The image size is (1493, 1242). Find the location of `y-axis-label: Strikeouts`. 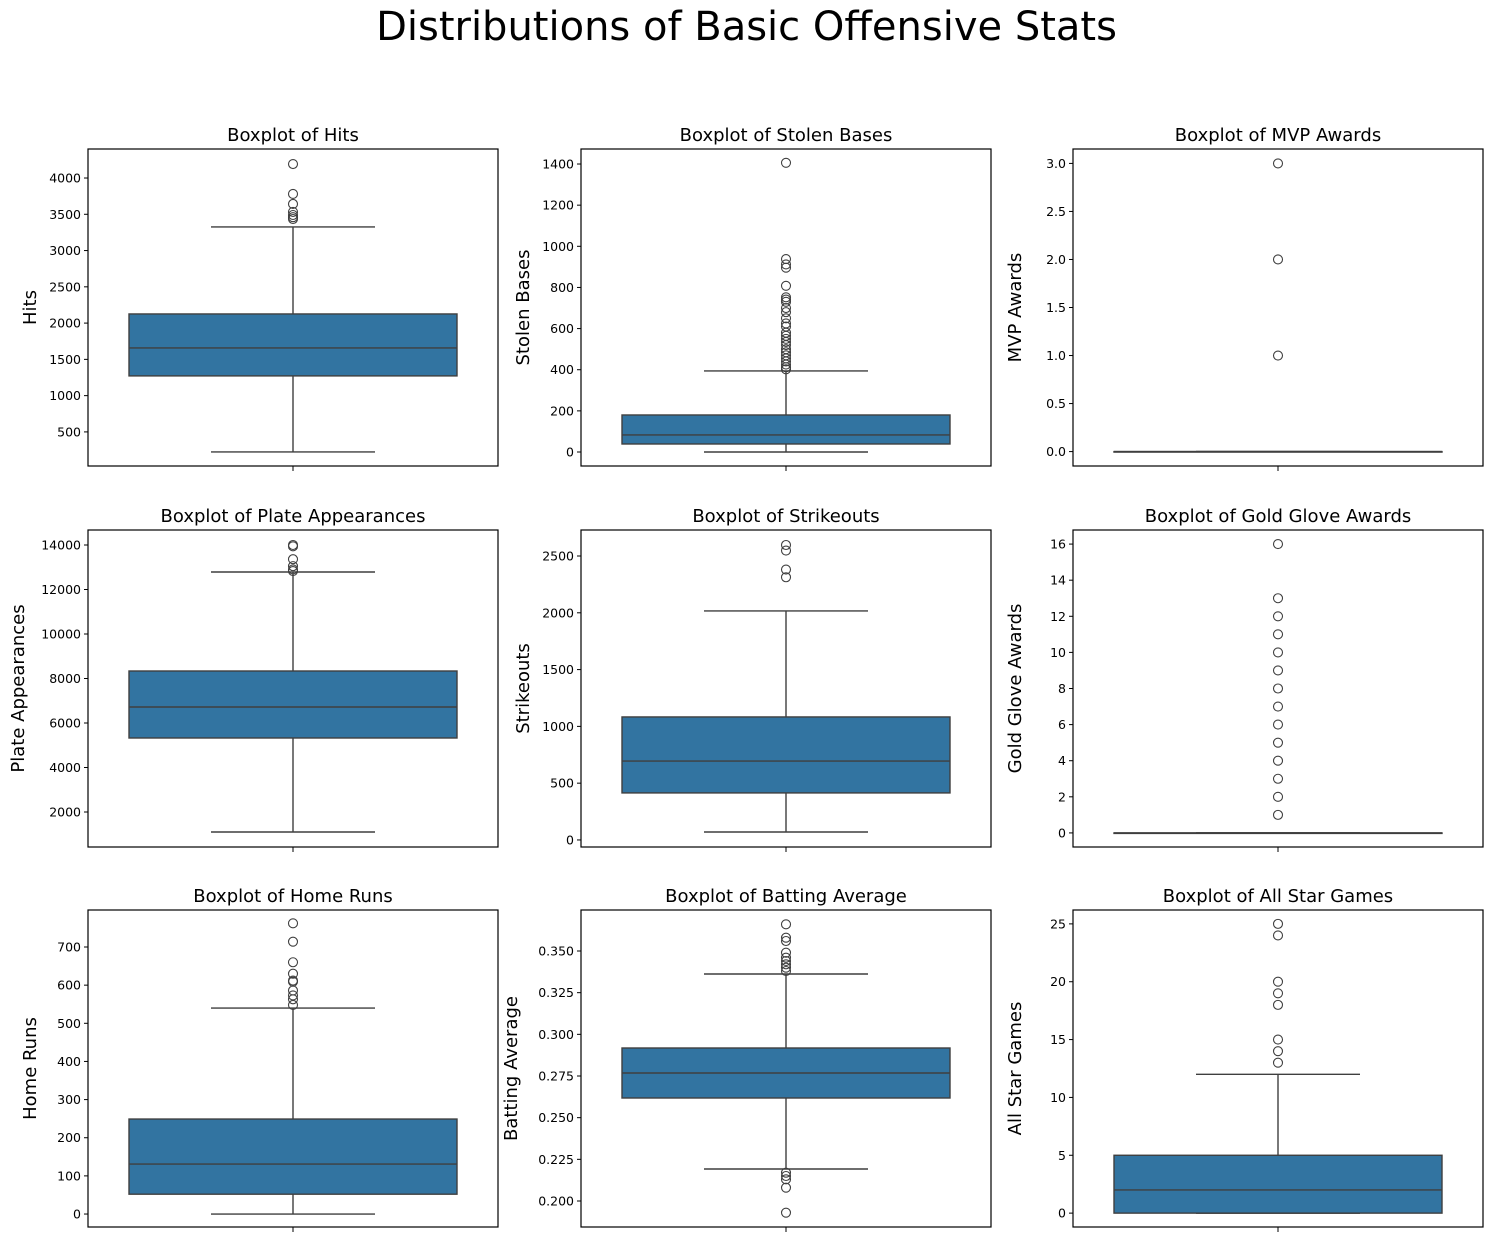

y-axis-label: Strikeouts is located at coordinates (523, 688).